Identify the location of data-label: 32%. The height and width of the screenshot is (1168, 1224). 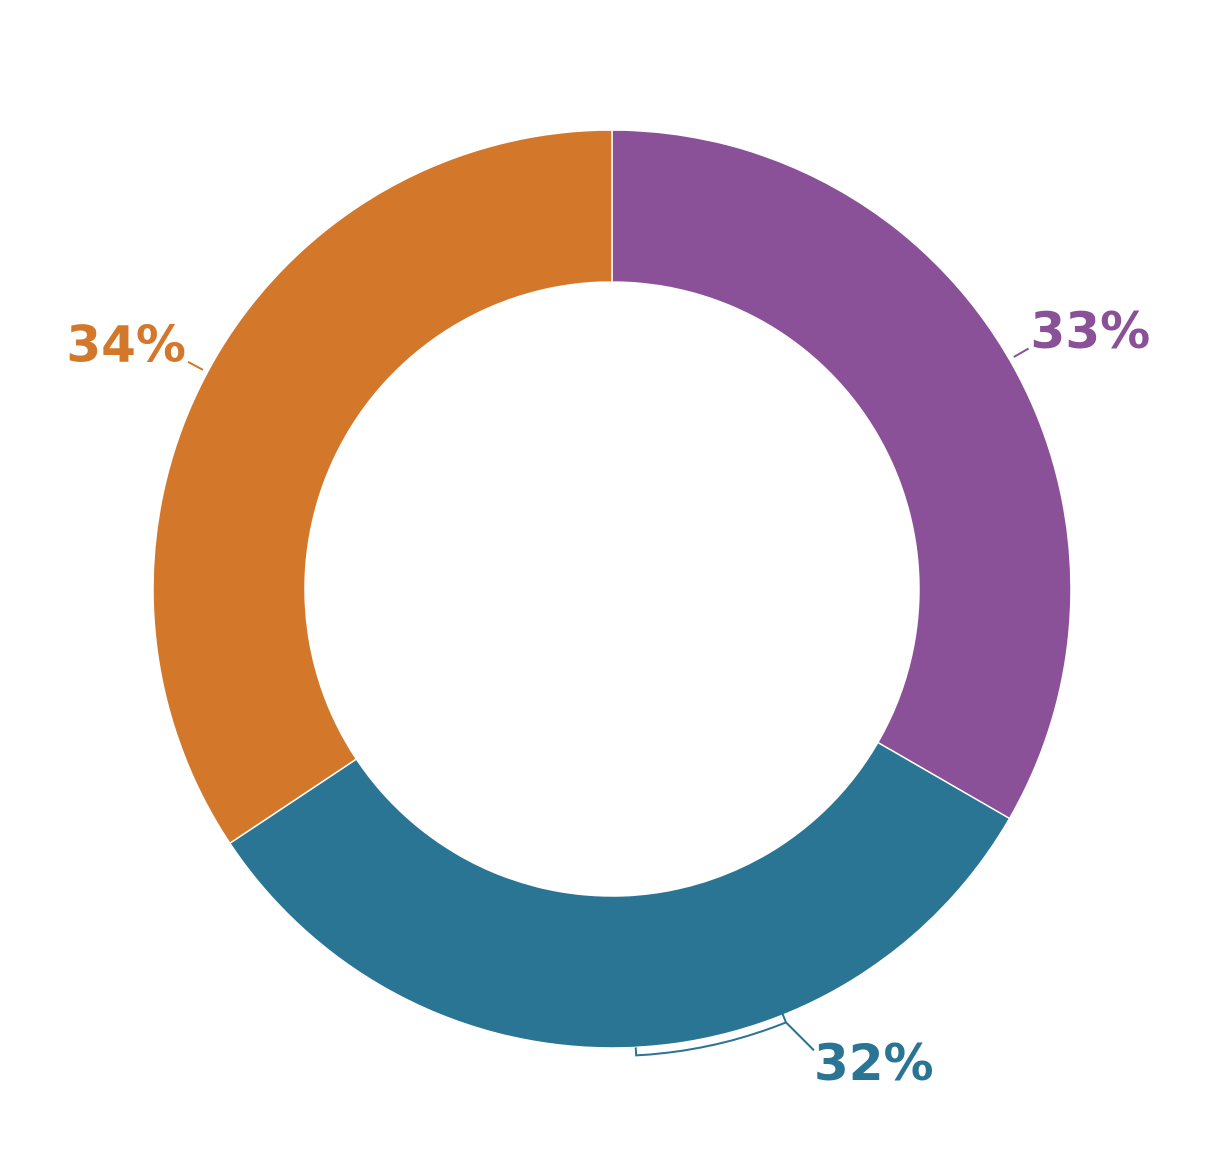
(874, 1063).